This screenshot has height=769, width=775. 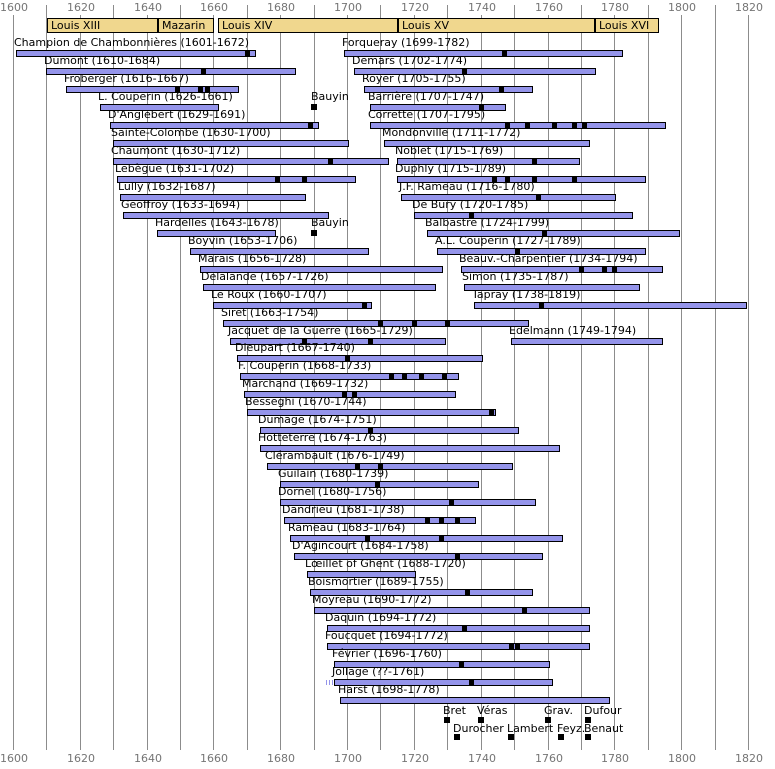 What do you see at coordinates (496, 25) in the screenshot?
I see `reign-bar: Louis XV` at bounding box center [496, 25].